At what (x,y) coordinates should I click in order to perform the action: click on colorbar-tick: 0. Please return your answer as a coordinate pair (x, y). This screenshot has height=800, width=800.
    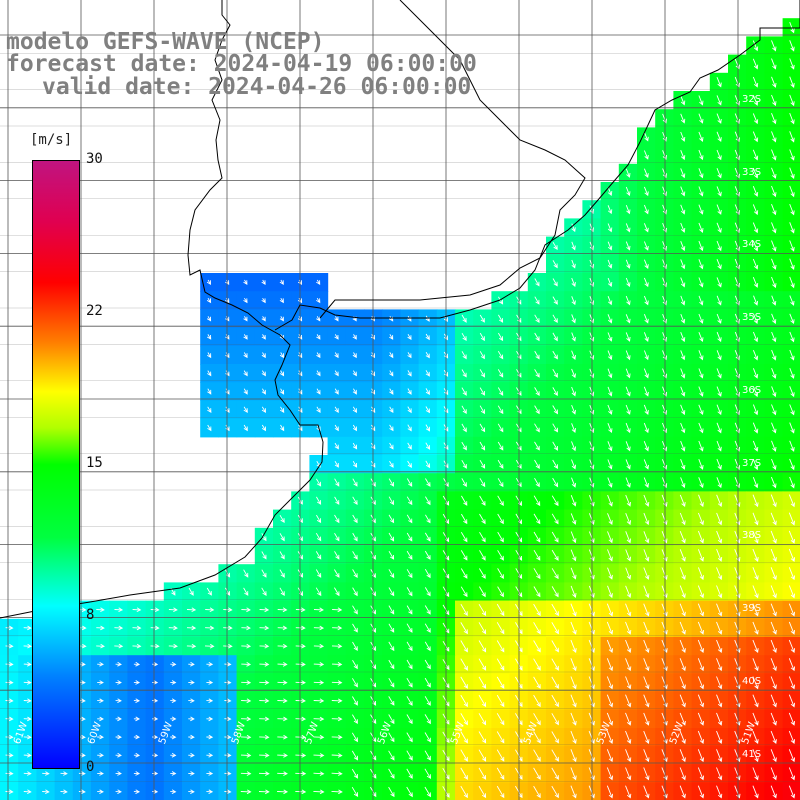
    Looking at the image, I should click on (90, 767).